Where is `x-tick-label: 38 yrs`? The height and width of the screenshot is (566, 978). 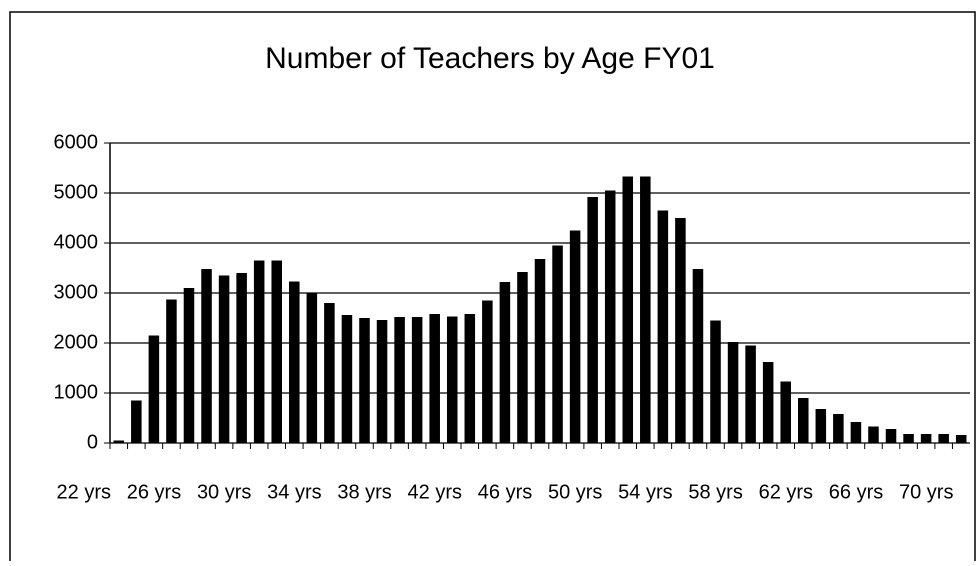 x-tick-label: 38 yrs is located at coordinates (364, 492).